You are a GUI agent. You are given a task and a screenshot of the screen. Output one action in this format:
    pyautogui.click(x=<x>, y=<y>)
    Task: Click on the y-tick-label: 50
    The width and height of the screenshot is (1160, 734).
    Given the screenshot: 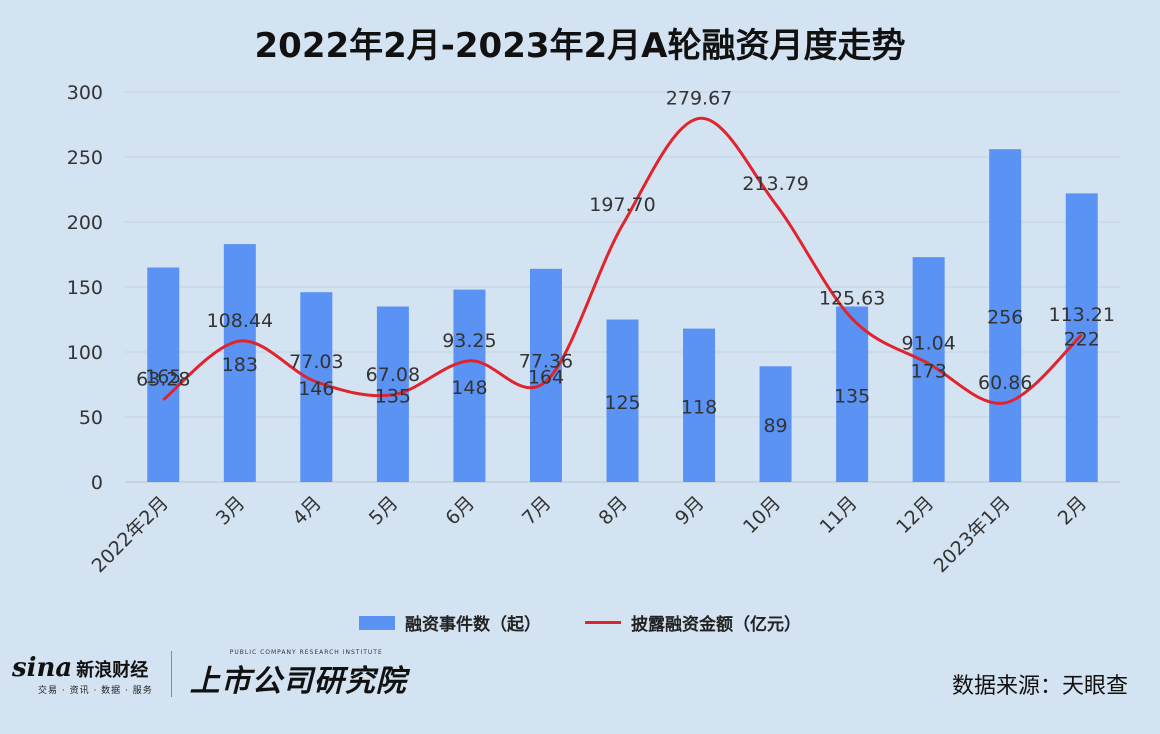 What is the action you would take?
    pyautogui.click(x=91, y=418)
    